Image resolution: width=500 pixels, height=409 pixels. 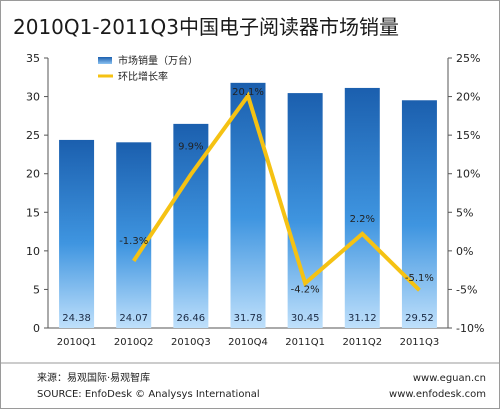 I want to click on left-tick-label: 15, so click(x=33, y=212).